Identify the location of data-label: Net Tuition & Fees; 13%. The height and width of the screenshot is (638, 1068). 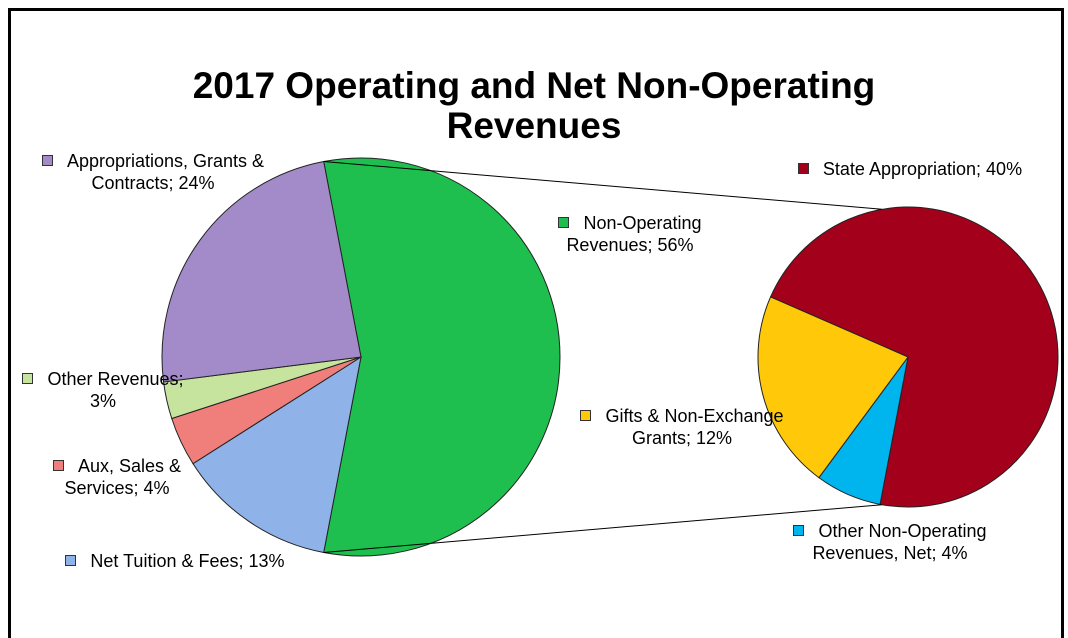
(175, 561).